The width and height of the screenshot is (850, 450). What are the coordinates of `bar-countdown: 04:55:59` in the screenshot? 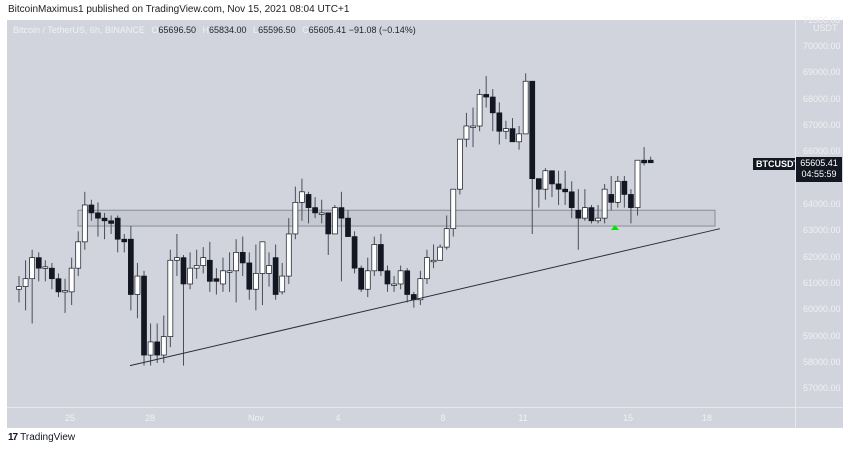 It's located at (819, 174).